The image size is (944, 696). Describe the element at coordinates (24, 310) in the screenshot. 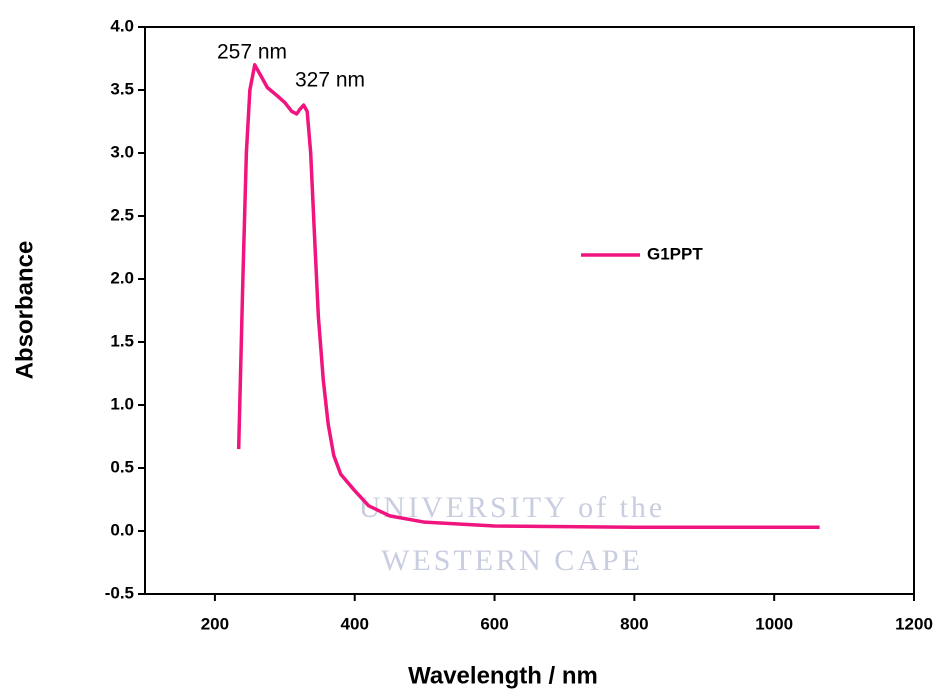

I see `y-axis-title: Absorbance` at that location.